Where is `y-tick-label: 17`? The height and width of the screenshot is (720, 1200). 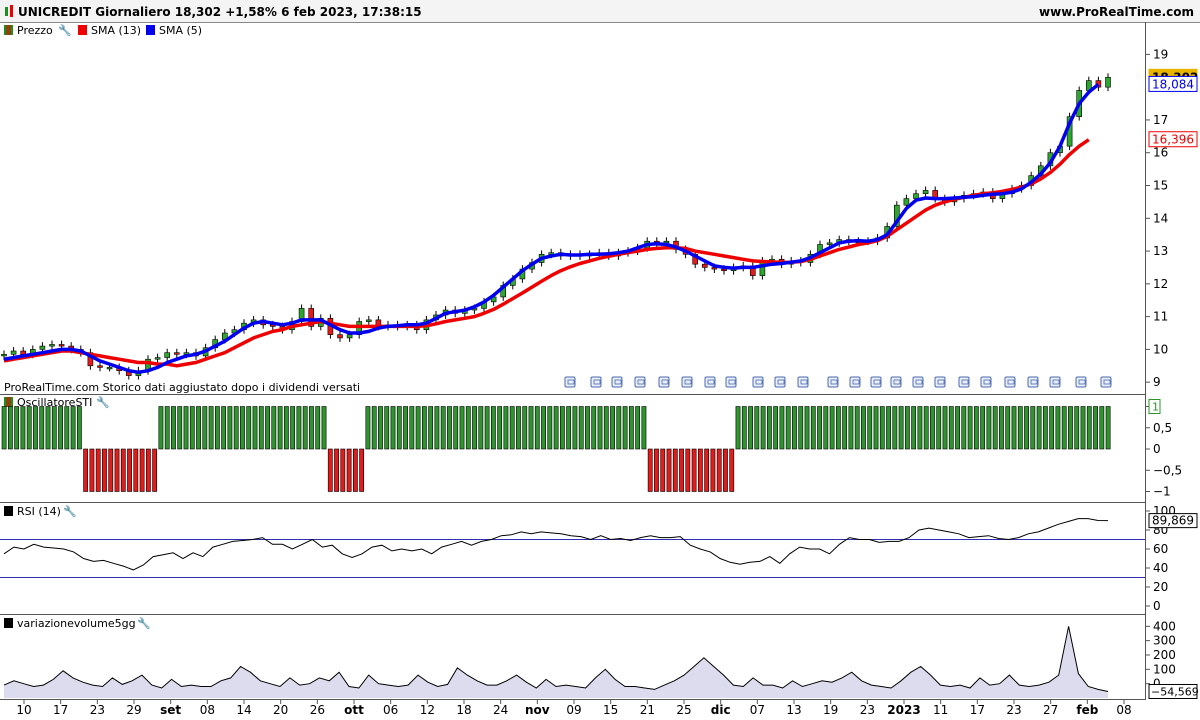 y-tick-label: 17 is located at coordinates (1160, 120).